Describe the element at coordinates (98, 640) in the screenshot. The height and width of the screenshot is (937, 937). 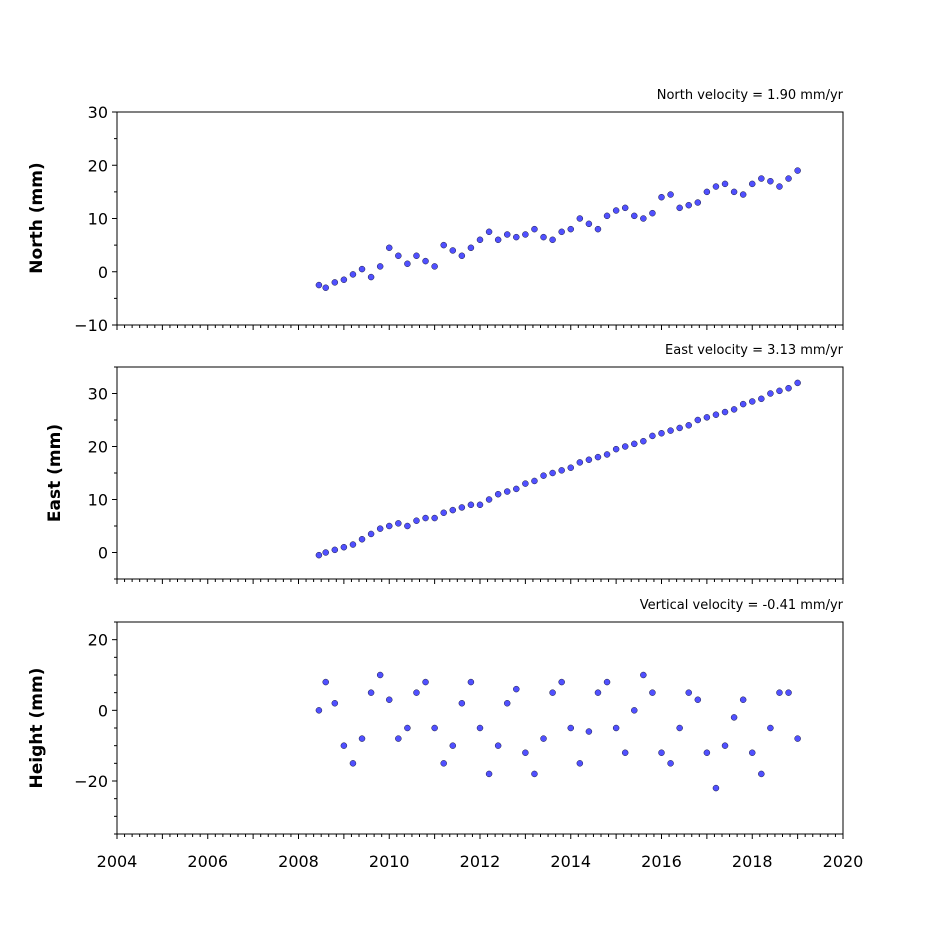
I see `height-y-tick-label: 20` at that location.